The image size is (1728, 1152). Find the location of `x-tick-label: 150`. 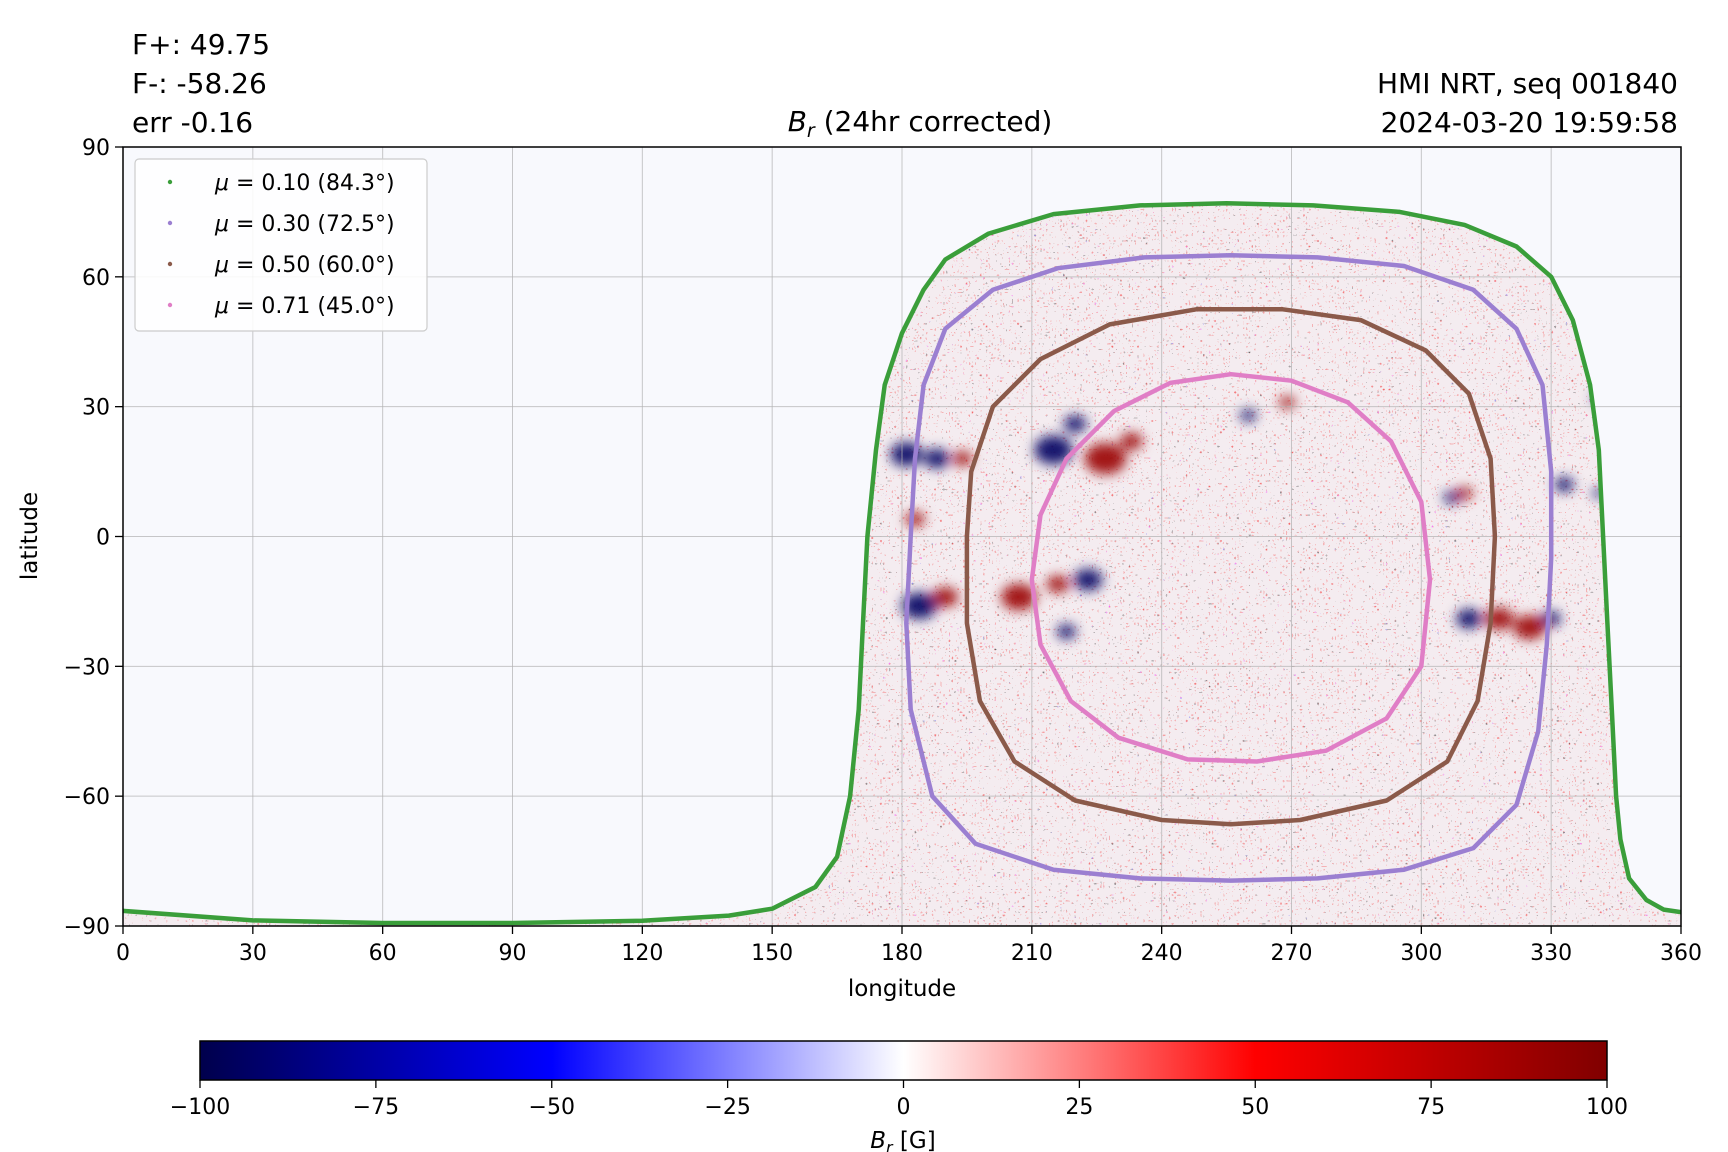

x-tick-label: 150 is located at coordinates (772, 953).